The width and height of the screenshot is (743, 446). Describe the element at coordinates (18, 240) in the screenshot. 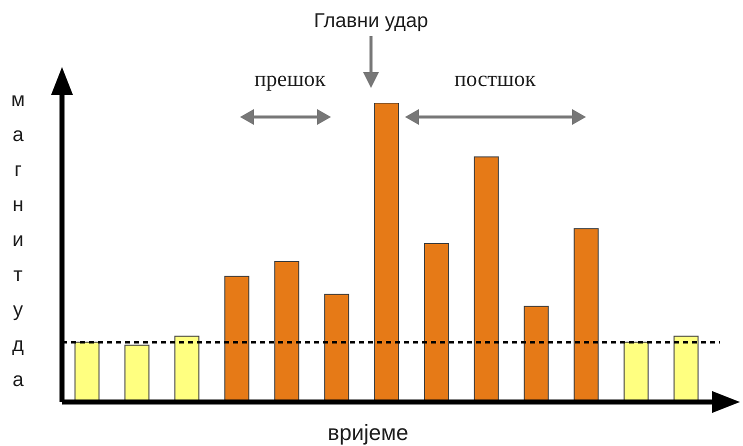

I see `text: магнитуда` at that location.